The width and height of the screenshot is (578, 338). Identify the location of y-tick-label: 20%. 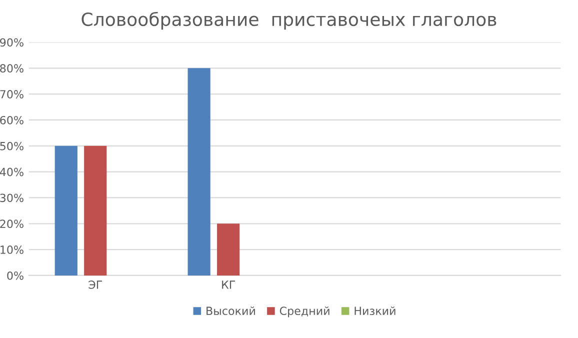
(12, 224).